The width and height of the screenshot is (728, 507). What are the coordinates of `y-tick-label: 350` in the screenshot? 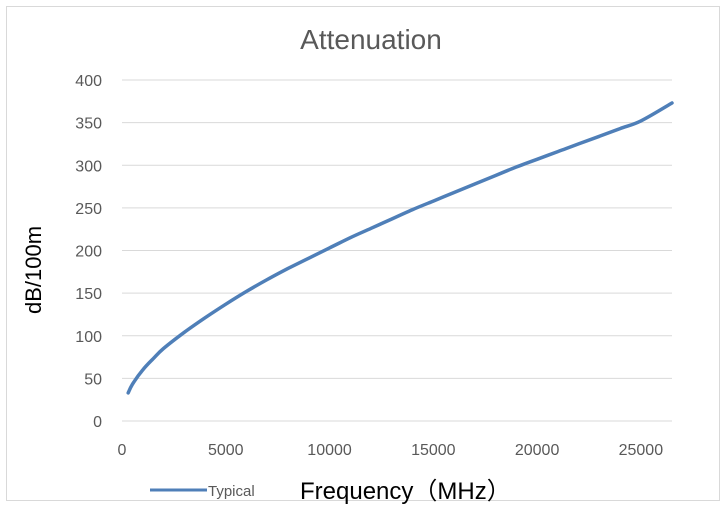 It's located at (88, 124).